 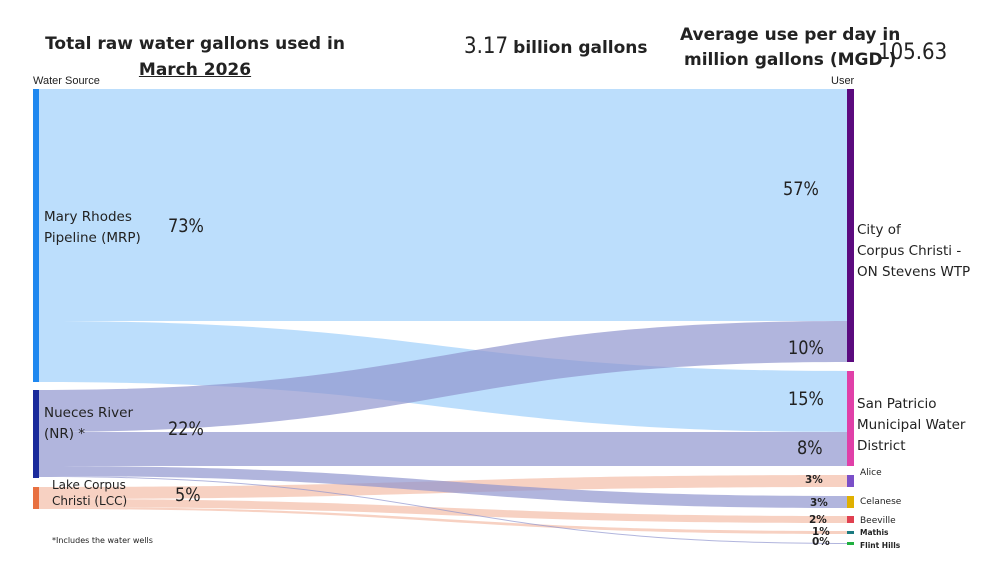 What do you see at coordinates (790, 60) in the screenshot?
I see `avg-label-line2: million gallons (MGD )` at bounding box center [790, 60].